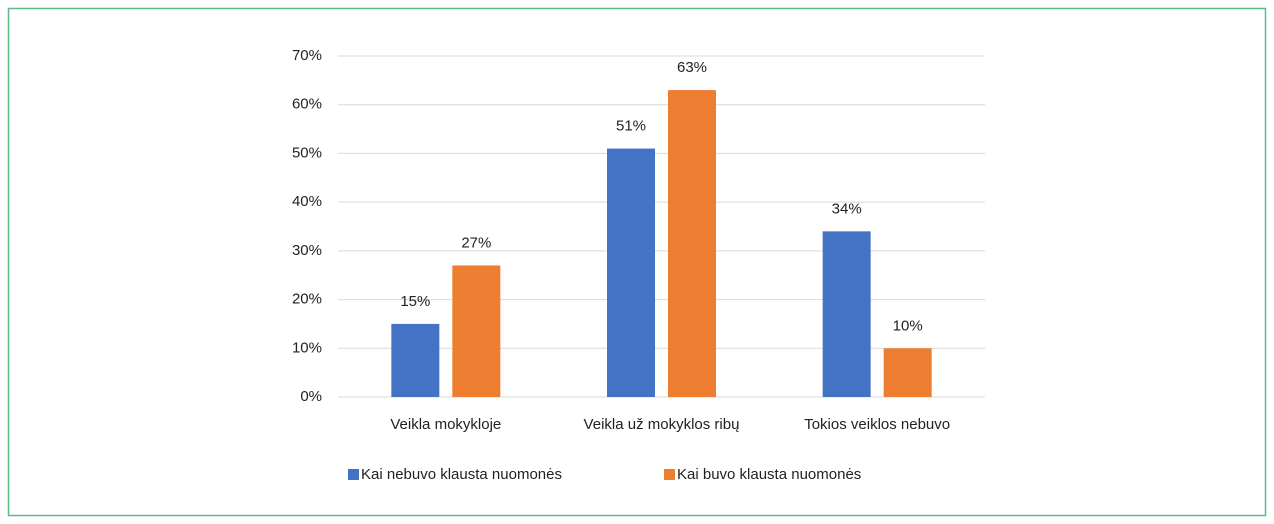 The image size is (1274, 524). I want to click on x-tick-label: Tokios veiklos nebuvo, so click(877, 424).